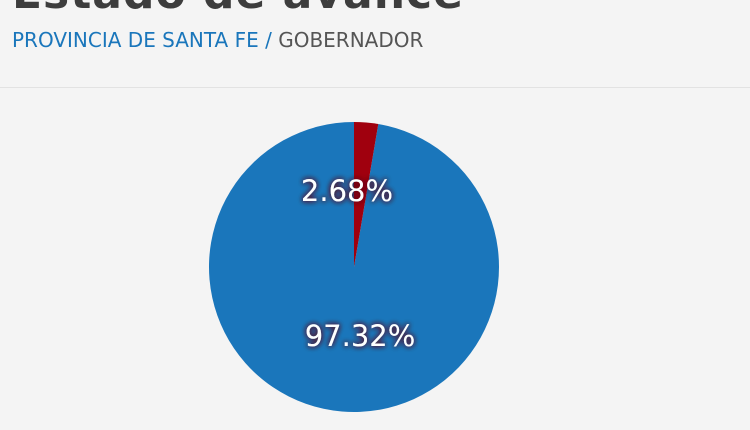 The width and height of the screenshot is (750, 430). What do you see at coordinates (238, 9) in the screenshot?
I see `page-title: Estado de avance` at bounding box center [238, 9].